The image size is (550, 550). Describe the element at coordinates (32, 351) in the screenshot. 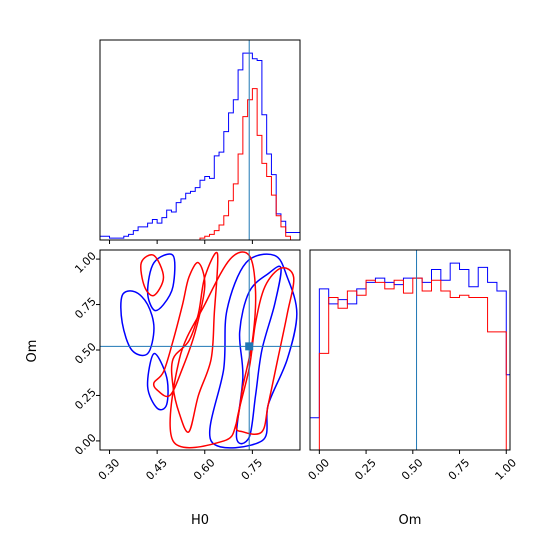

I see `y-axis-label-om: Om` at that location.